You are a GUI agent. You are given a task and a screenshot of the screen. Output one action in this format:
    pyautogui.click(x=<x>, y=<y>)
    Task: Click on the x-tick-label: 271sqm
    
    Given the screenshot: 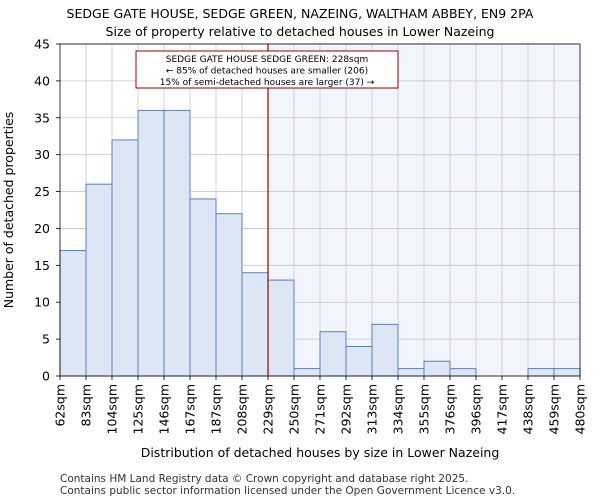 What is the action you would take?
    pyautogui.click(x=320, y=409)
    